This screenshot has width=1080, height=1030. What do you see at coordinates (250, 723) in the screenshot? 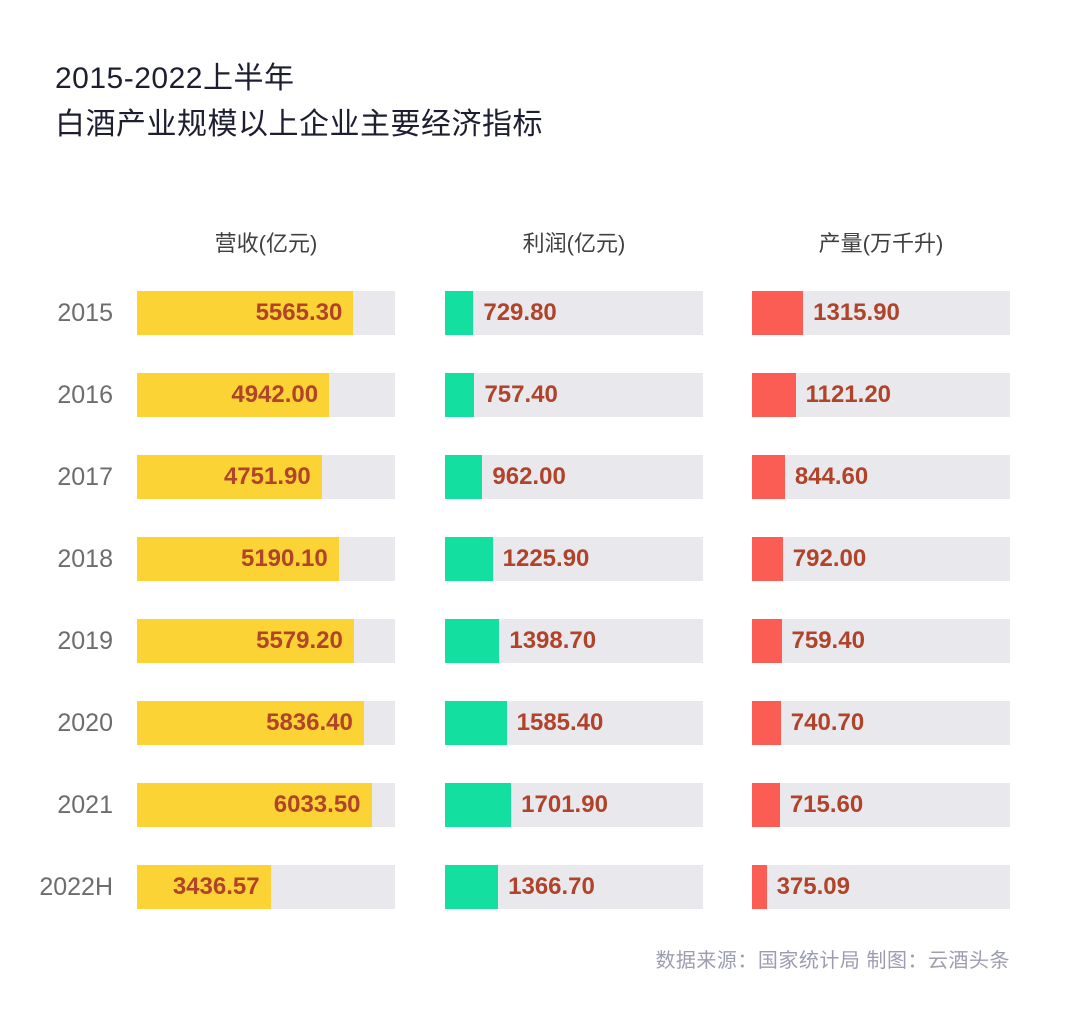
I see `revenue-bar-fill: 5836.40` at bounding box center [250, 723].